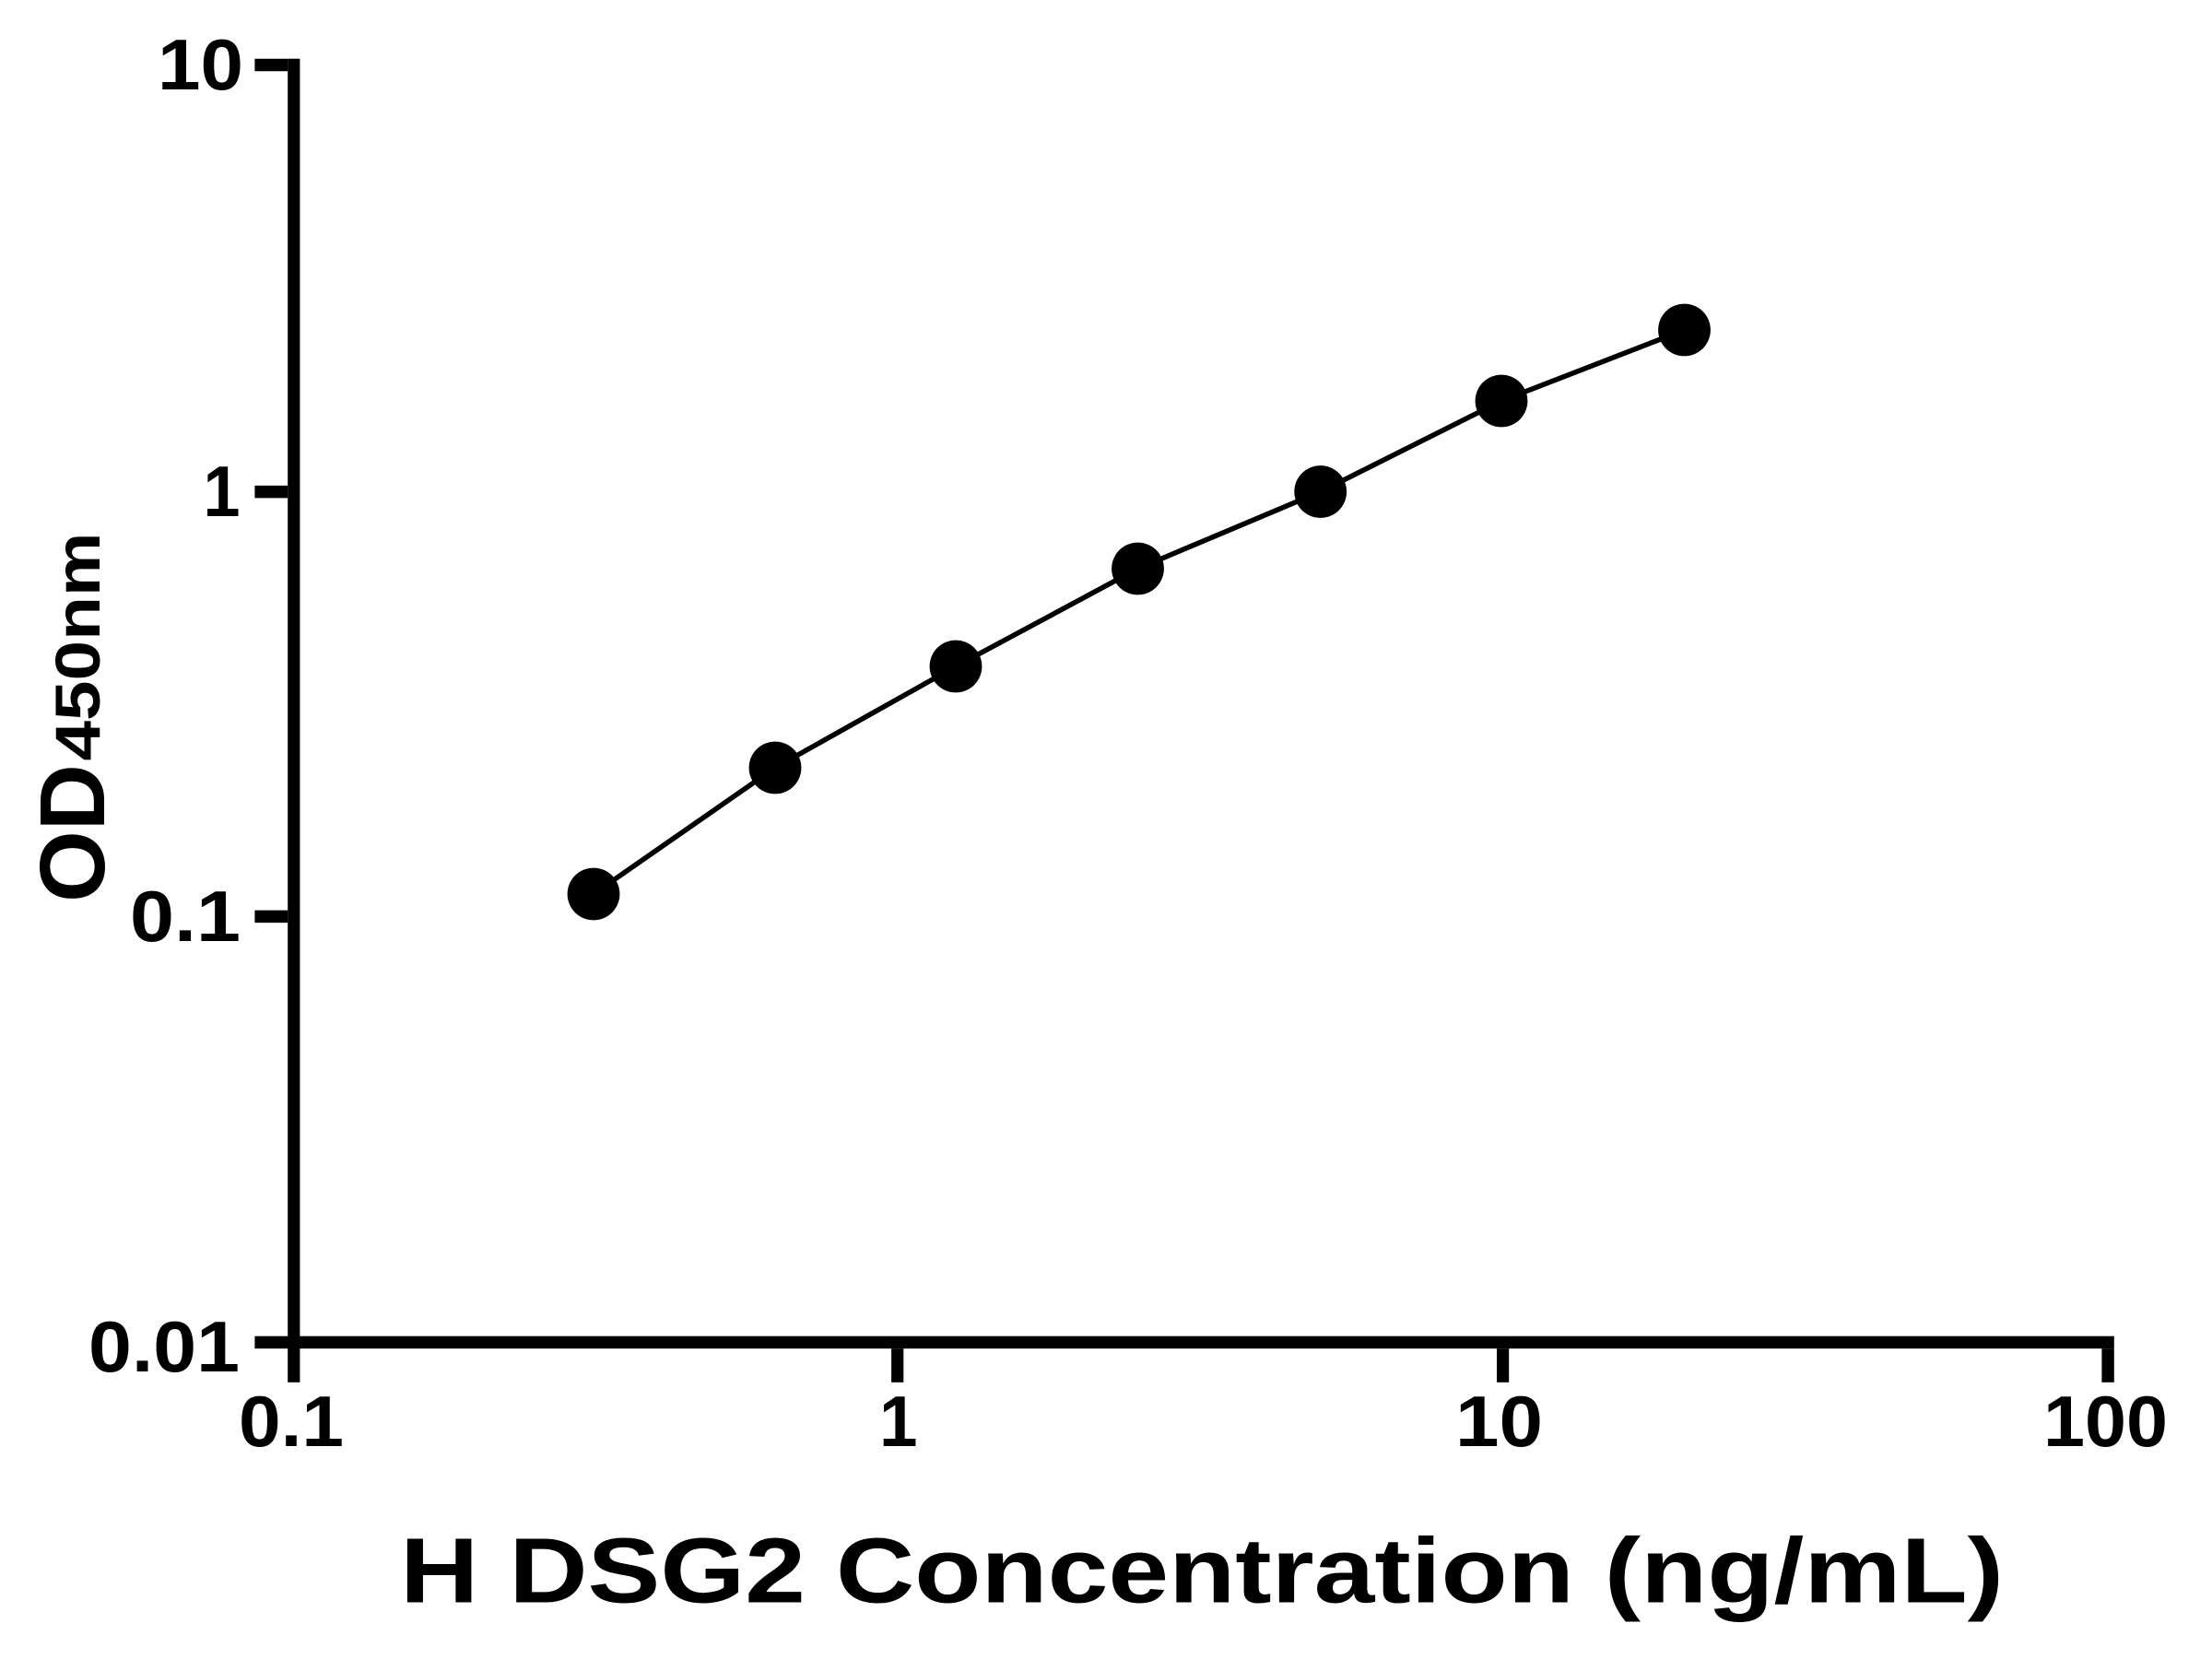  Describe the element at coordinates (2105, 1421) in the screenshot. I see `svg-text: 100` at that location.